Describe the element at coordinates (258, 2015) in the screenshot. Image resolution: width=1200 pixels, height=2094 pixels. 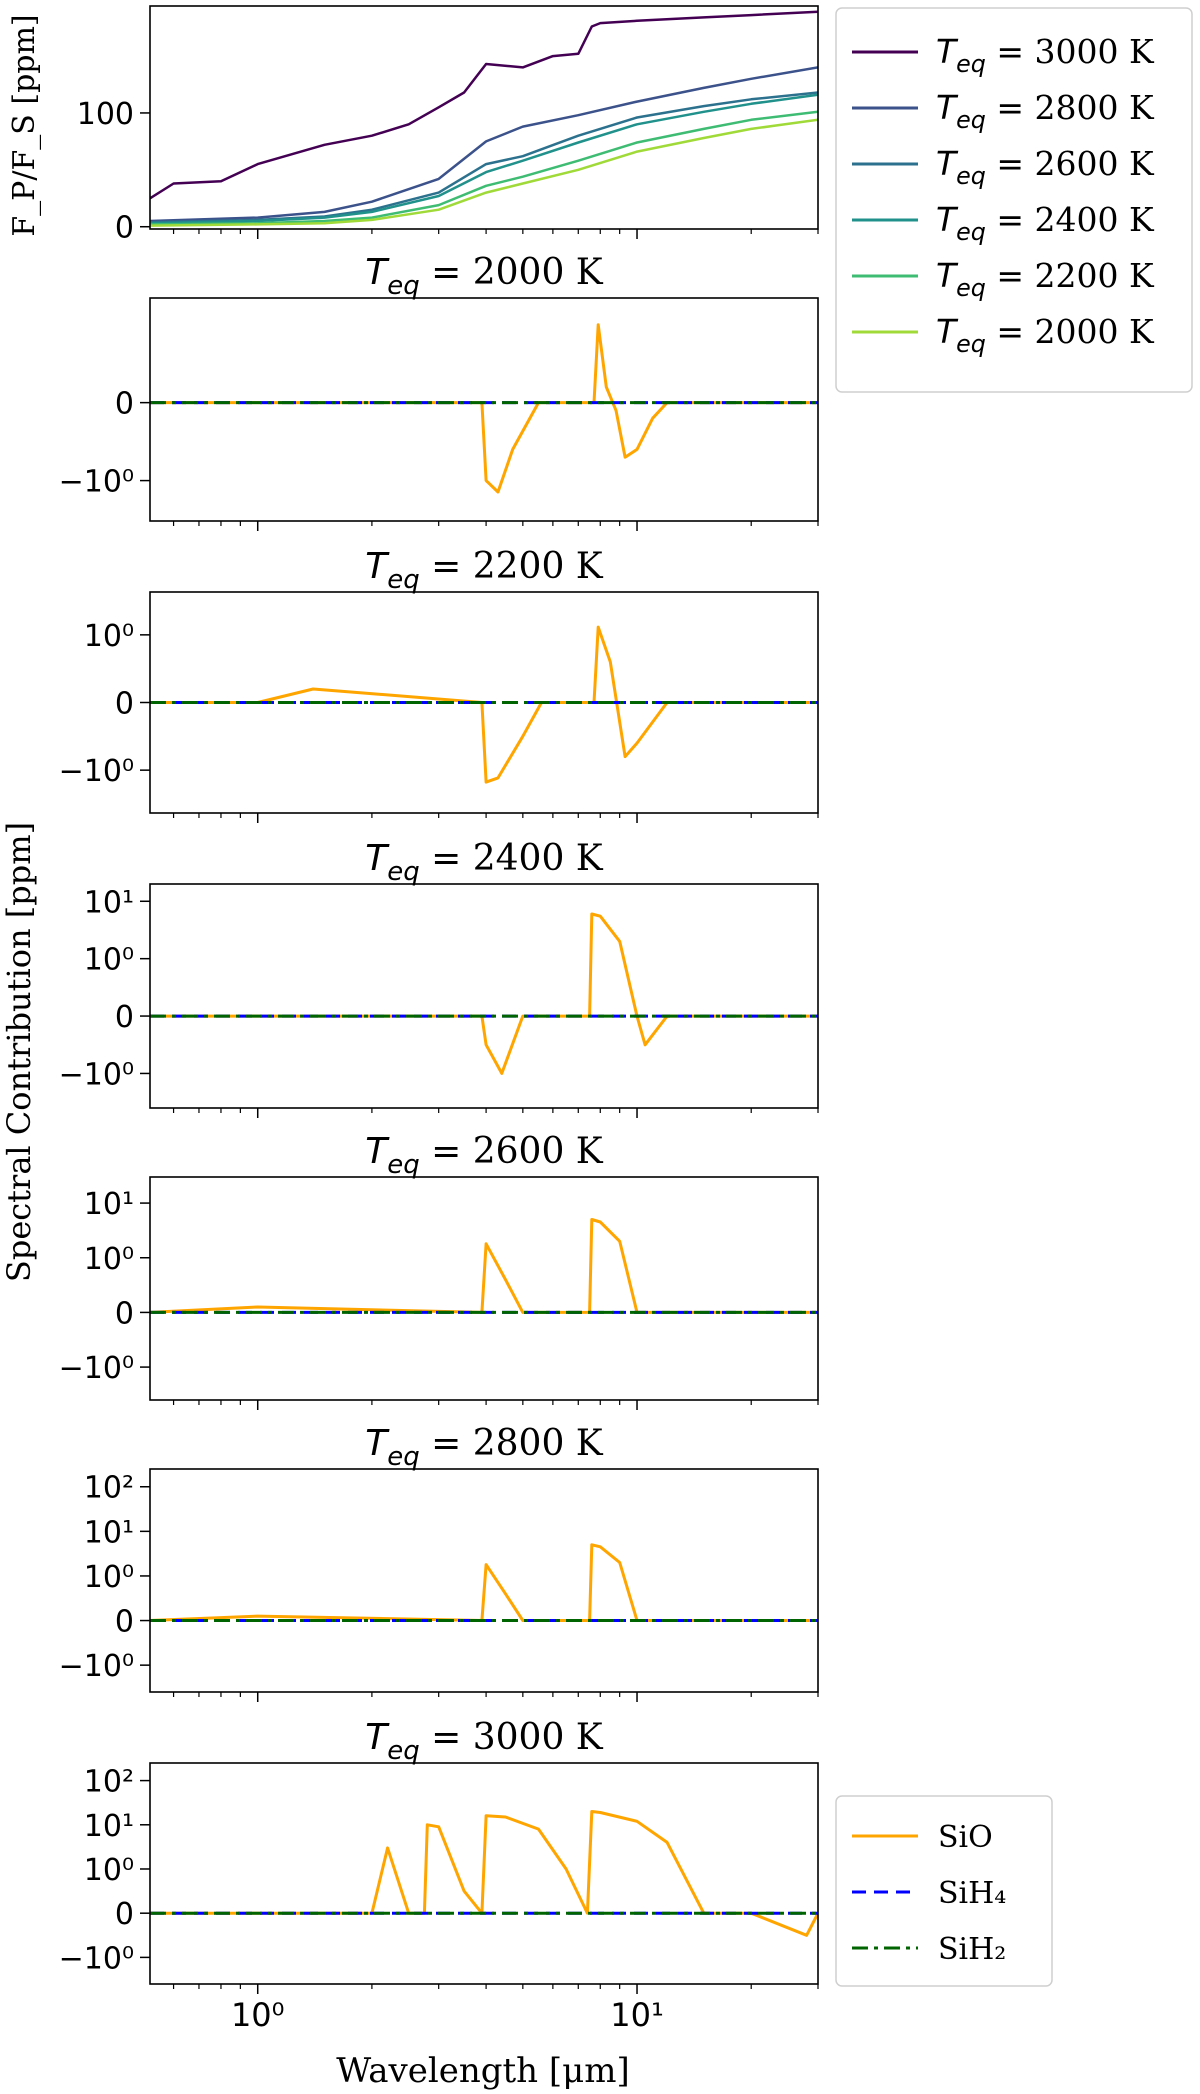
I see `x-tick-label: 10⁰` at that location.